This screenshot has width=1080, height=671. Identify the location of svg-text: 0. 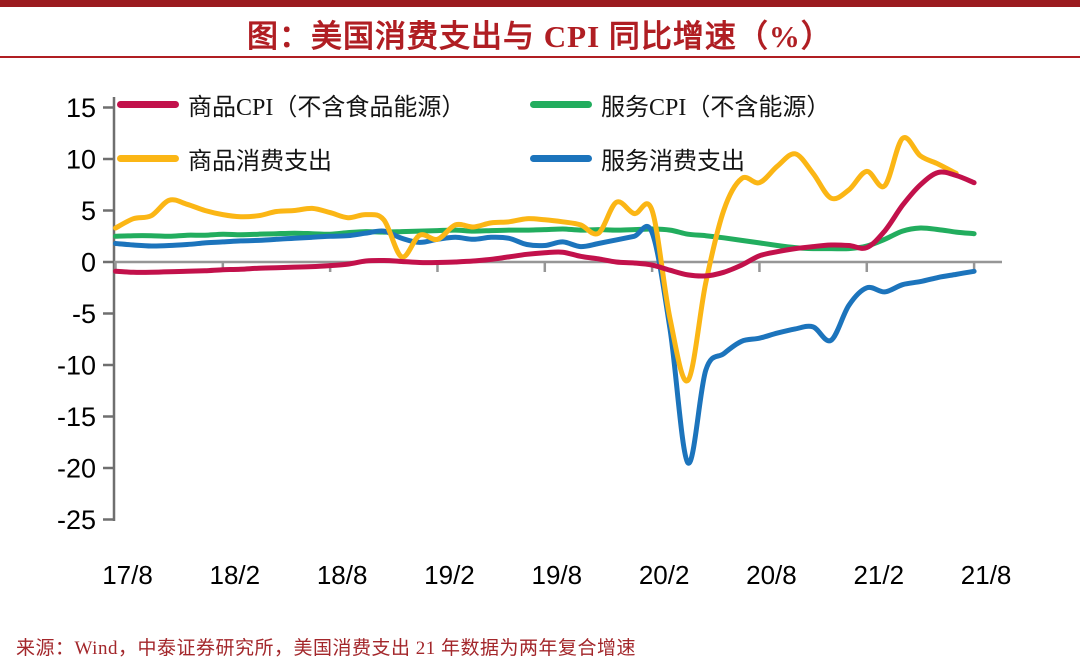
(88, 263).